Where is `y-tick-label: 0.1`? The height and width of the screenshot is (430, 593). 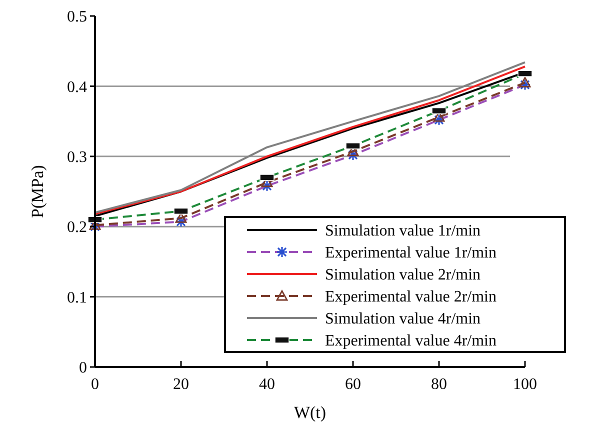 y-tick-label: 0.1 is located at coordinates (77, 297).